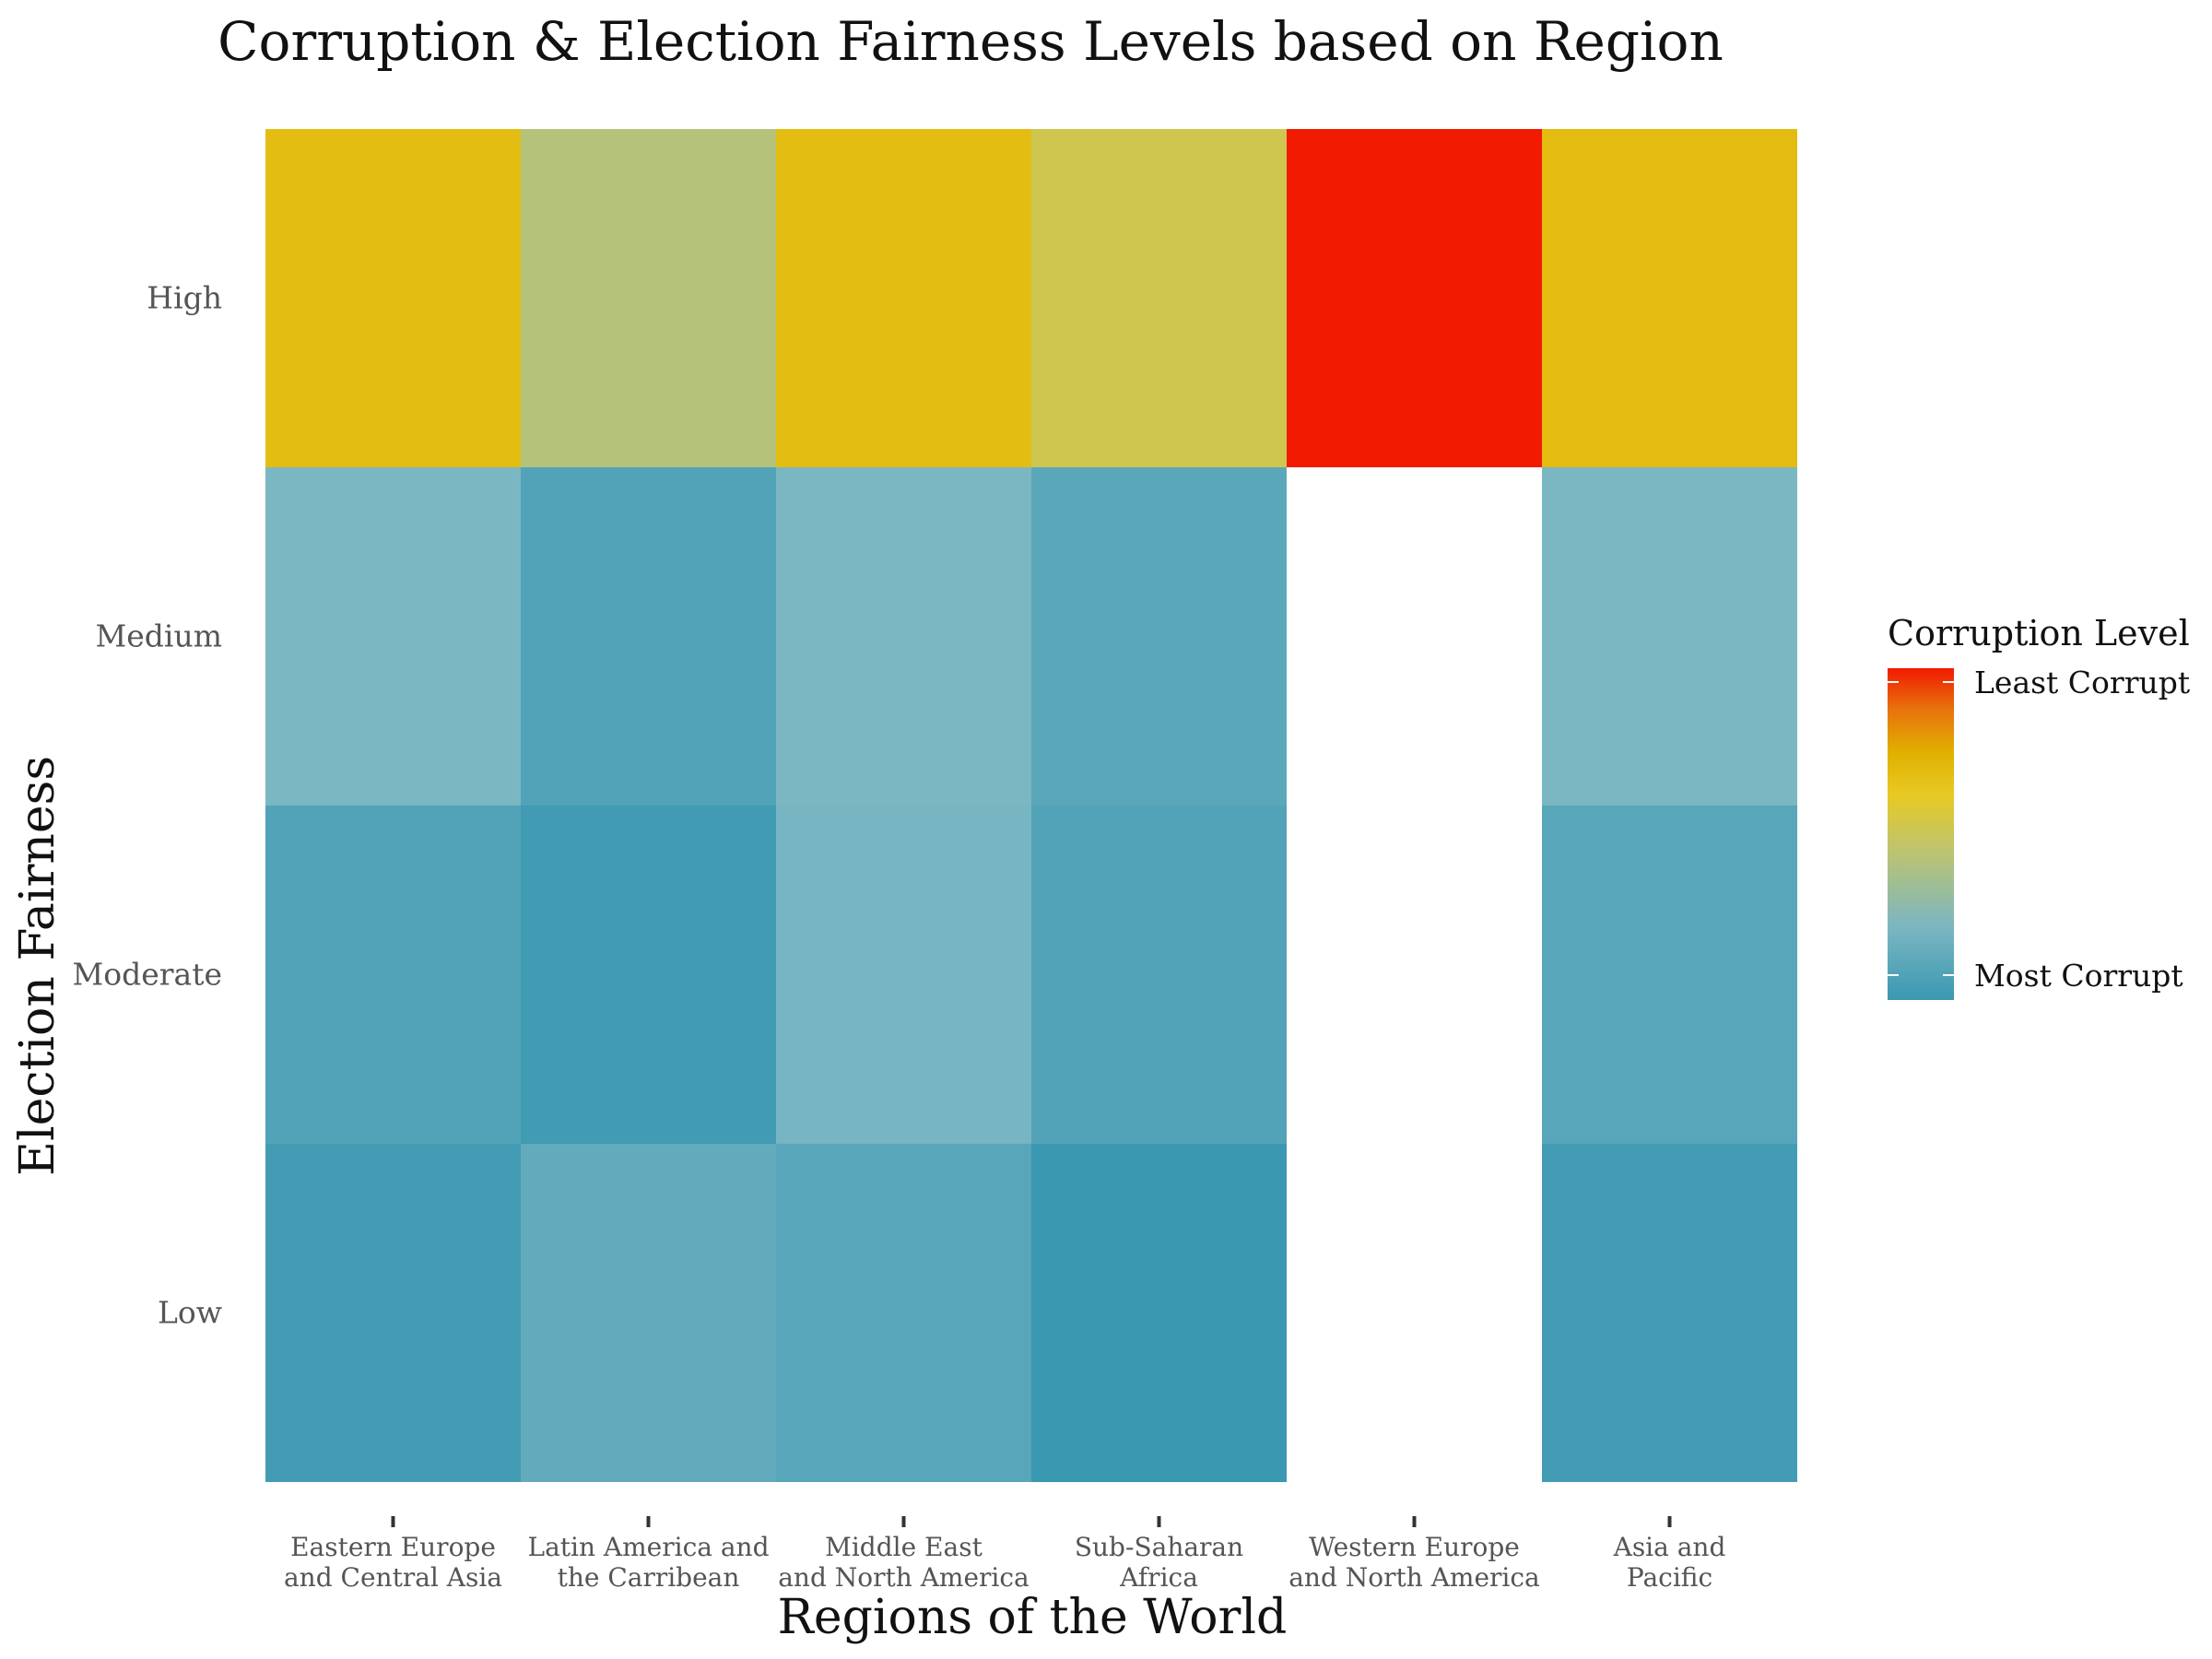 The width and height of the screenshot is (2212, 1659). Describe the element at coordinates (1159, 1562) in the screenshot. I see `x-tick-label-3: Sub-Saharan Africa` at that location.